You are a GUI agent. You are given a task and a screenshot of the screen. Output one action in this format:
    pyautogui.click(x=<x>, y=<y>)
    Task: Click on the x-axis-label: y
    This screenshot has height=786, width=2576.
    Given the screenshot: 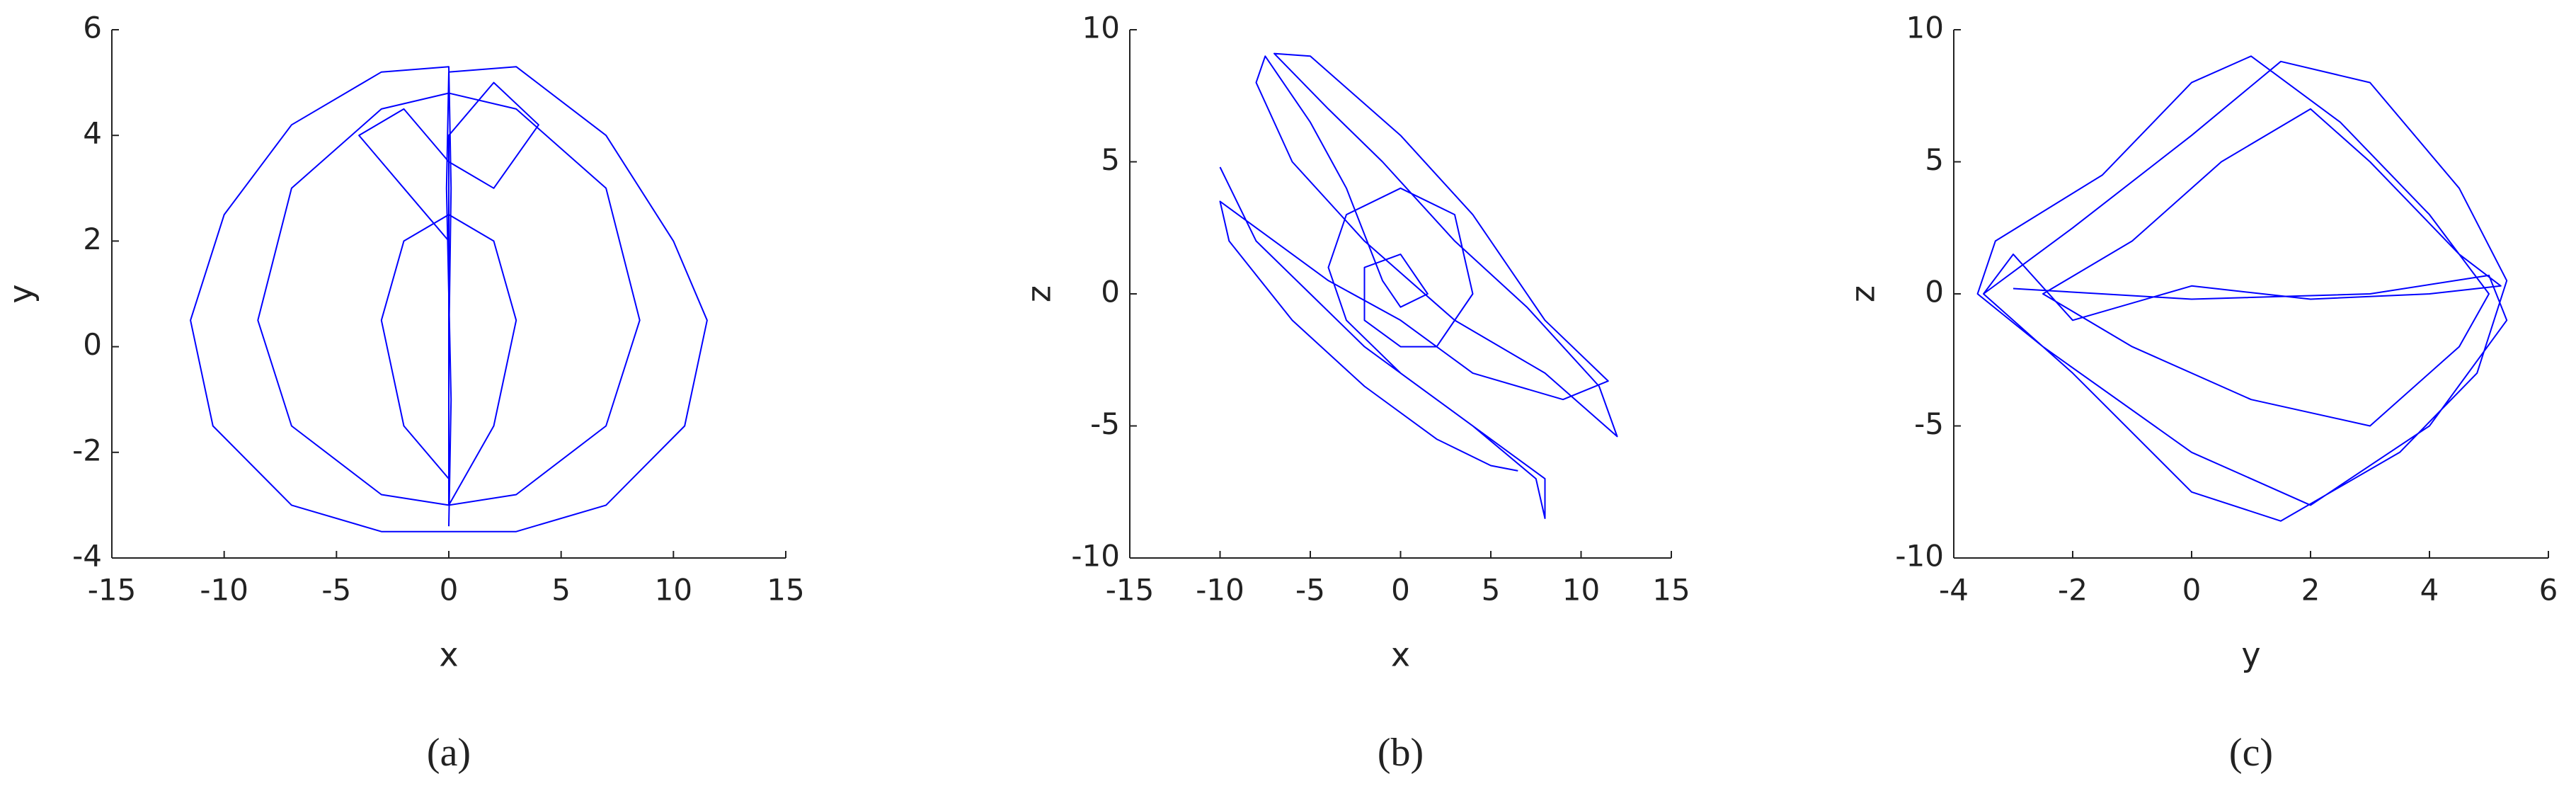 What is the action you would take?
    pyautogui.click(x=2250, y=655)
    